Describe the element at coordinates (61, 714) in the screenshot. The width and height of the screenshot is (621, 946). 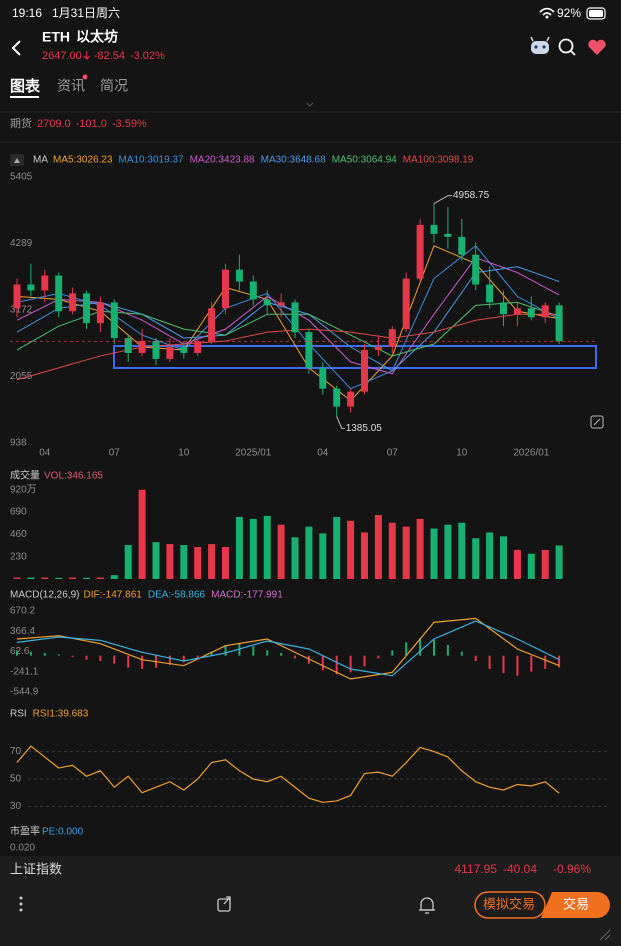
I see `legend-item: RSI1:39.683` at that location.